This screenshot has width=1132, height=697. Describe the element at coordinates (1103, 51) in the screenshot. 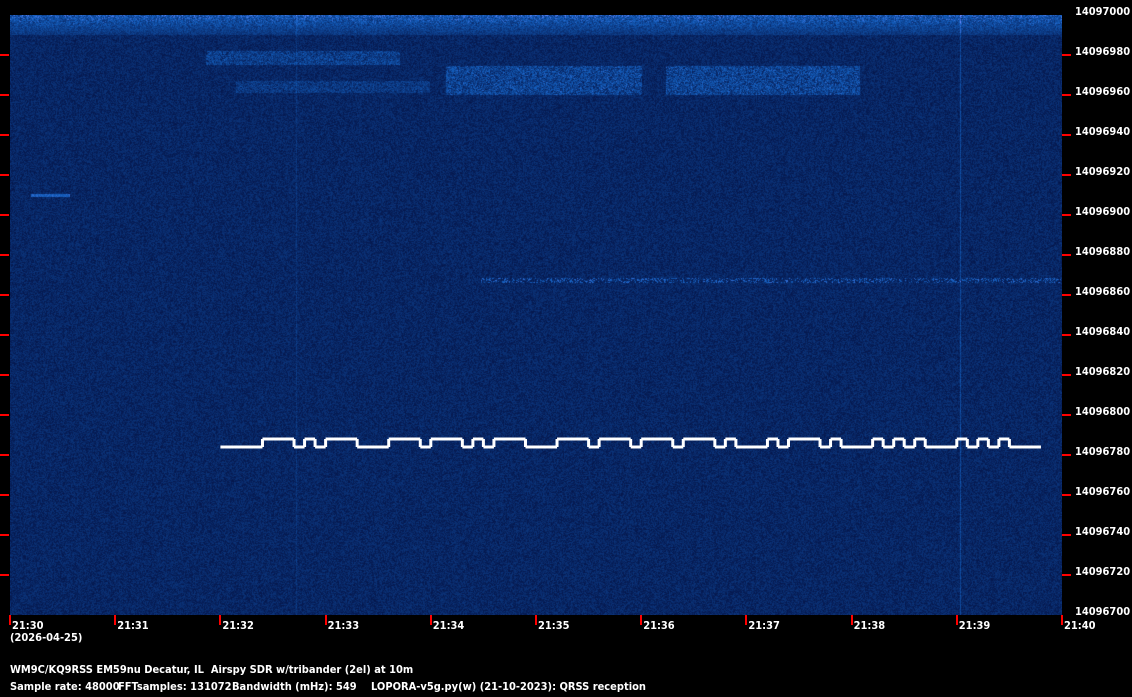

I see `y-tick-label: 14096980` at that location.